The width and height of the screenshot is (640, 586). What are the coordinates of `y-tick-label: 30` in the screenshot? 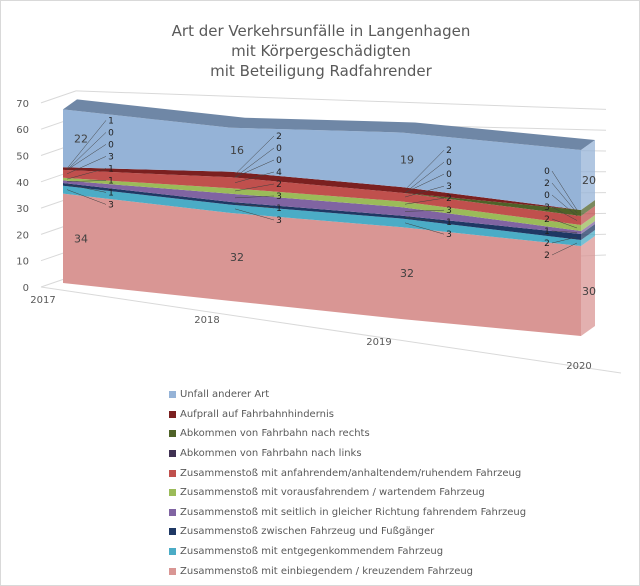 It's located at (22, 209).